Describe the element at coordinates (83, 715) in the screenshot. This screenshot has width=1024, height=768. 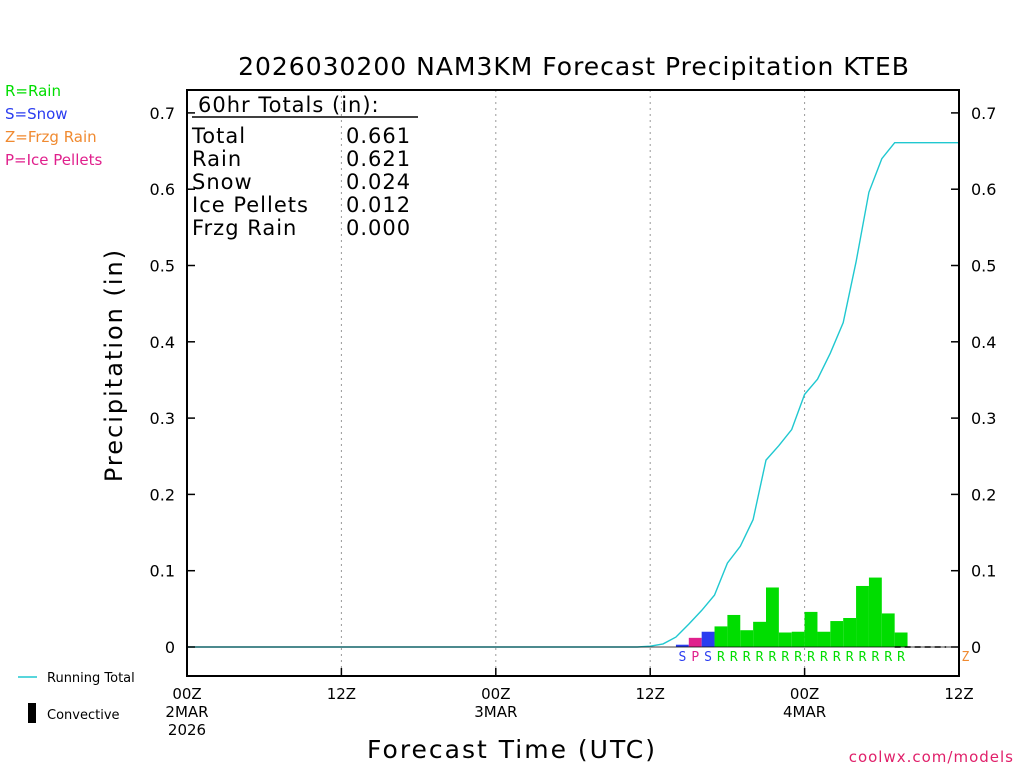
I see `convective-legend-label: Convective` at that location.